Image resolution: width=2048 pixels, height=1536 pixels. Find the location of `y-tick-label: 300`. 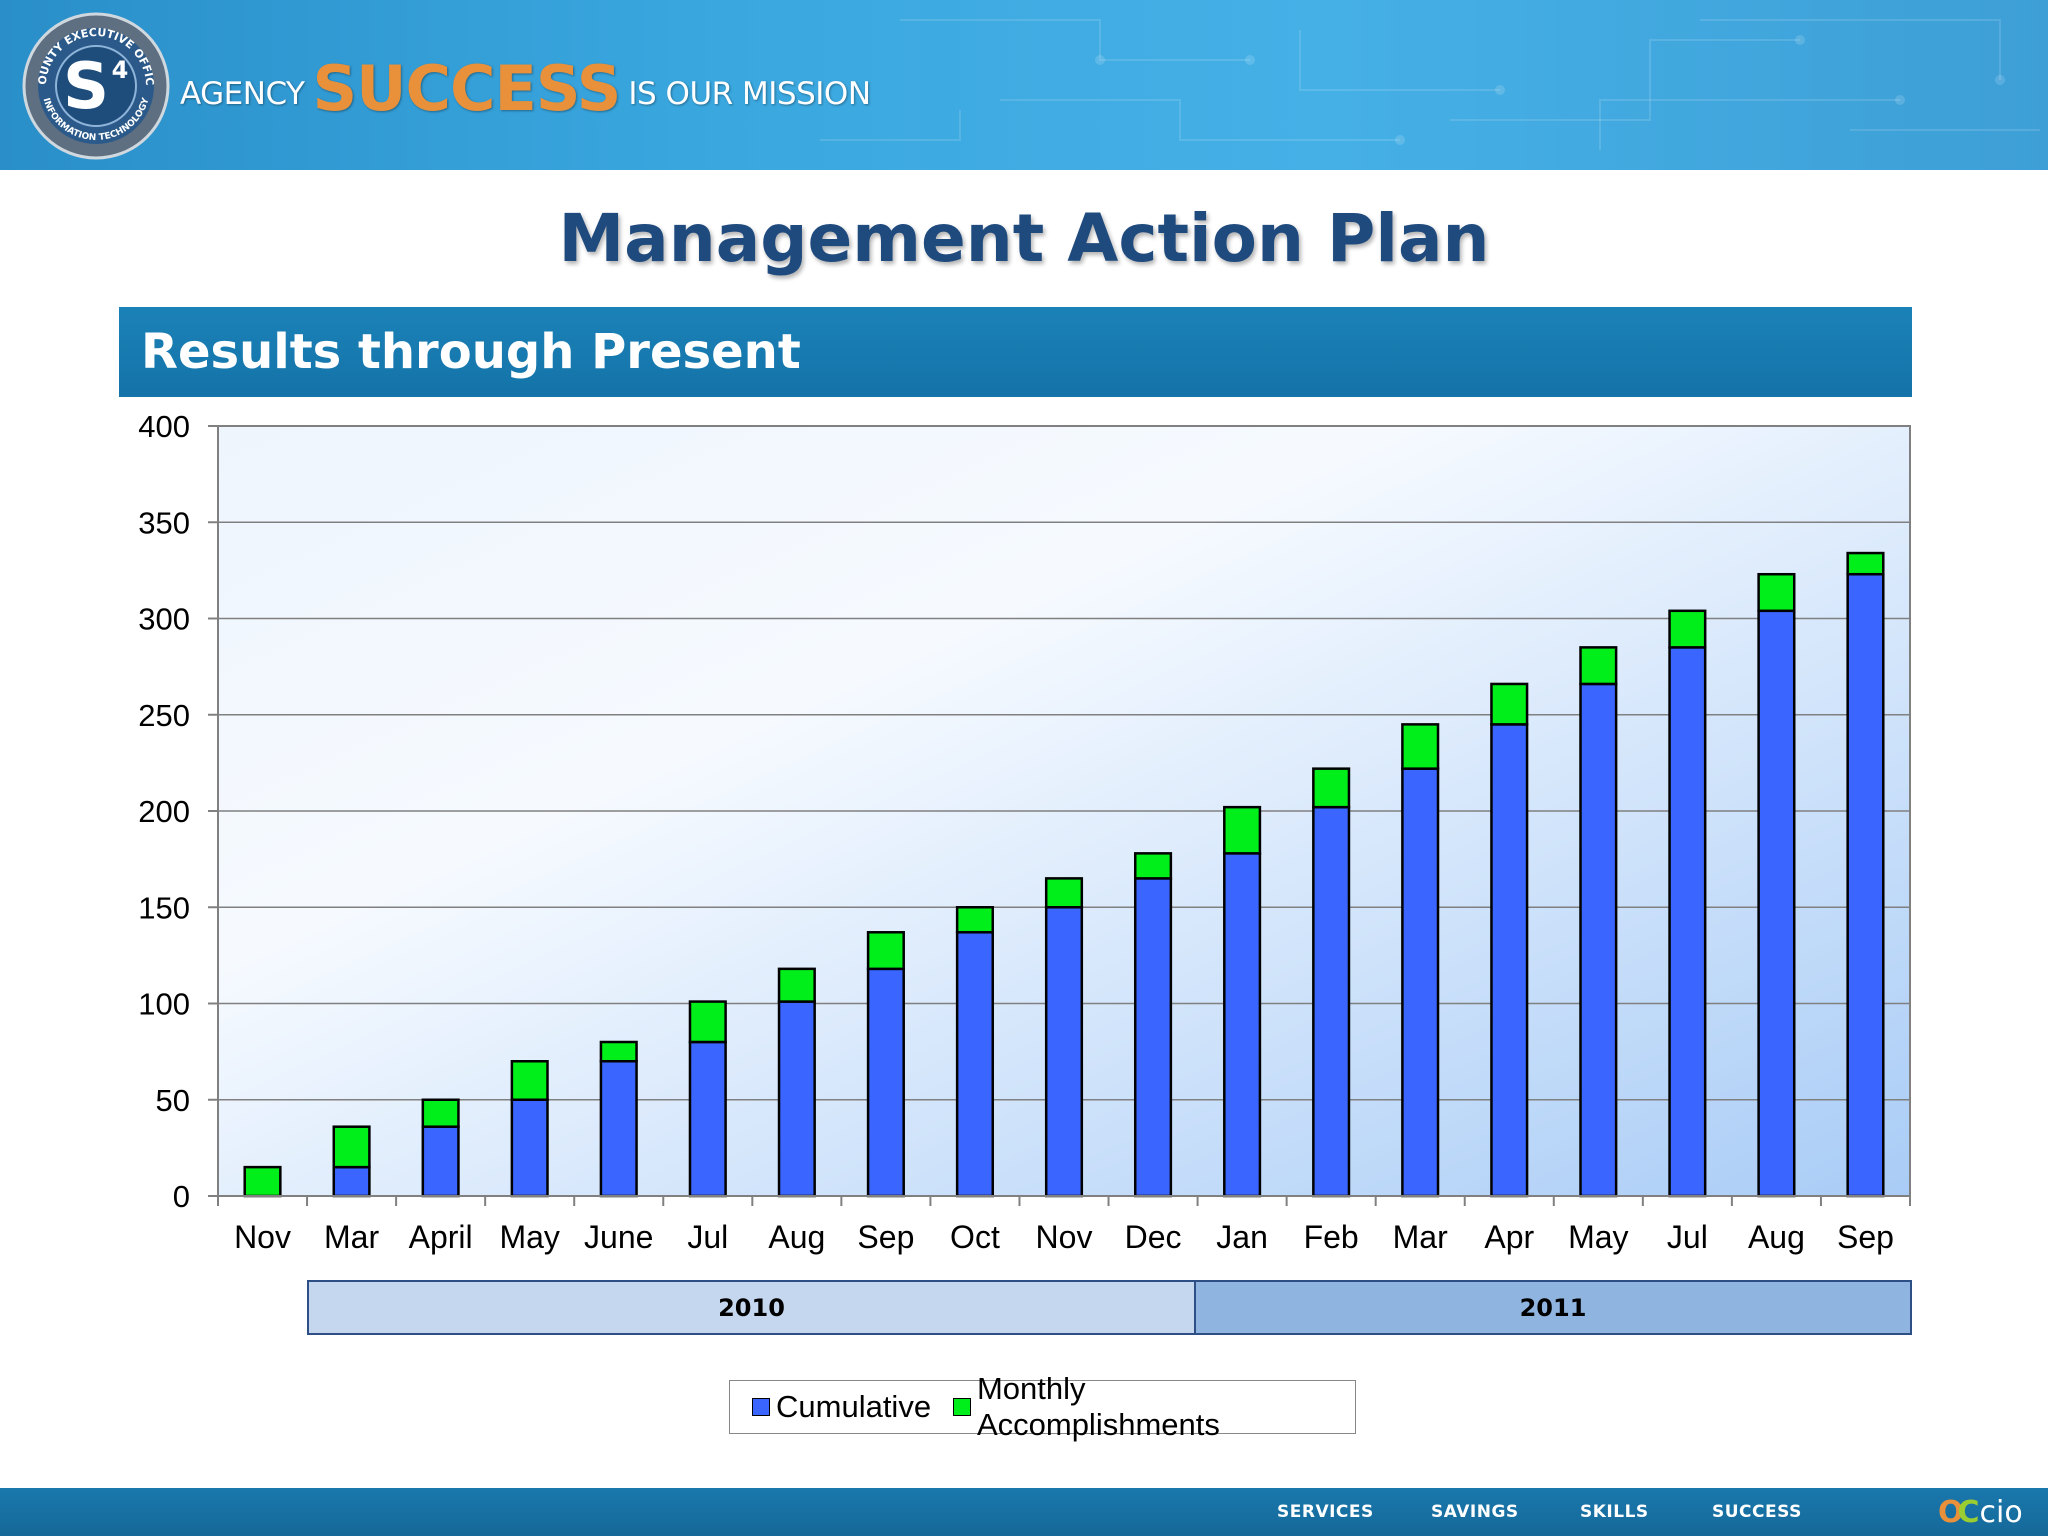

y-tick-label: 300 is located at coordinates (164, 619).